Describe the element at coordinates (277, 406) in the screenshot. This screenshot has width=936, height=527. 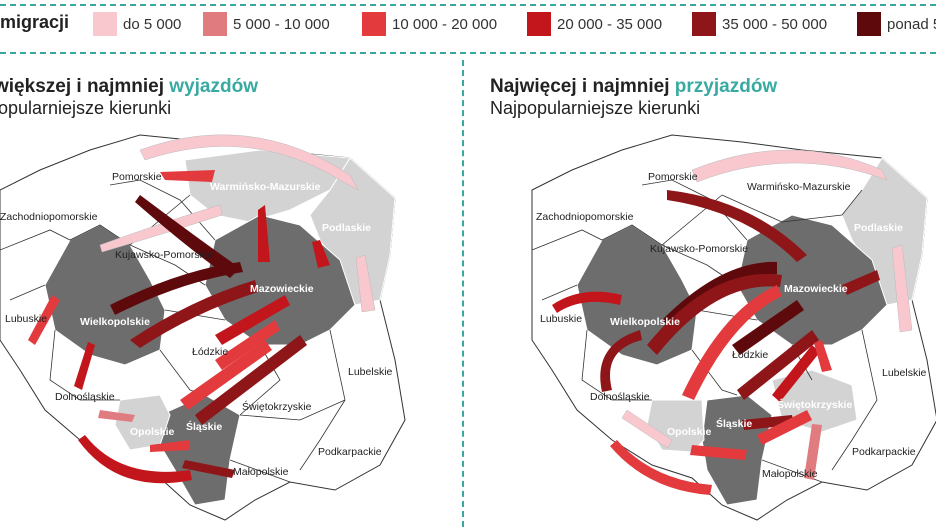
I see `left-label-swietokrzyskie: Świętokrzyskie` at that location.